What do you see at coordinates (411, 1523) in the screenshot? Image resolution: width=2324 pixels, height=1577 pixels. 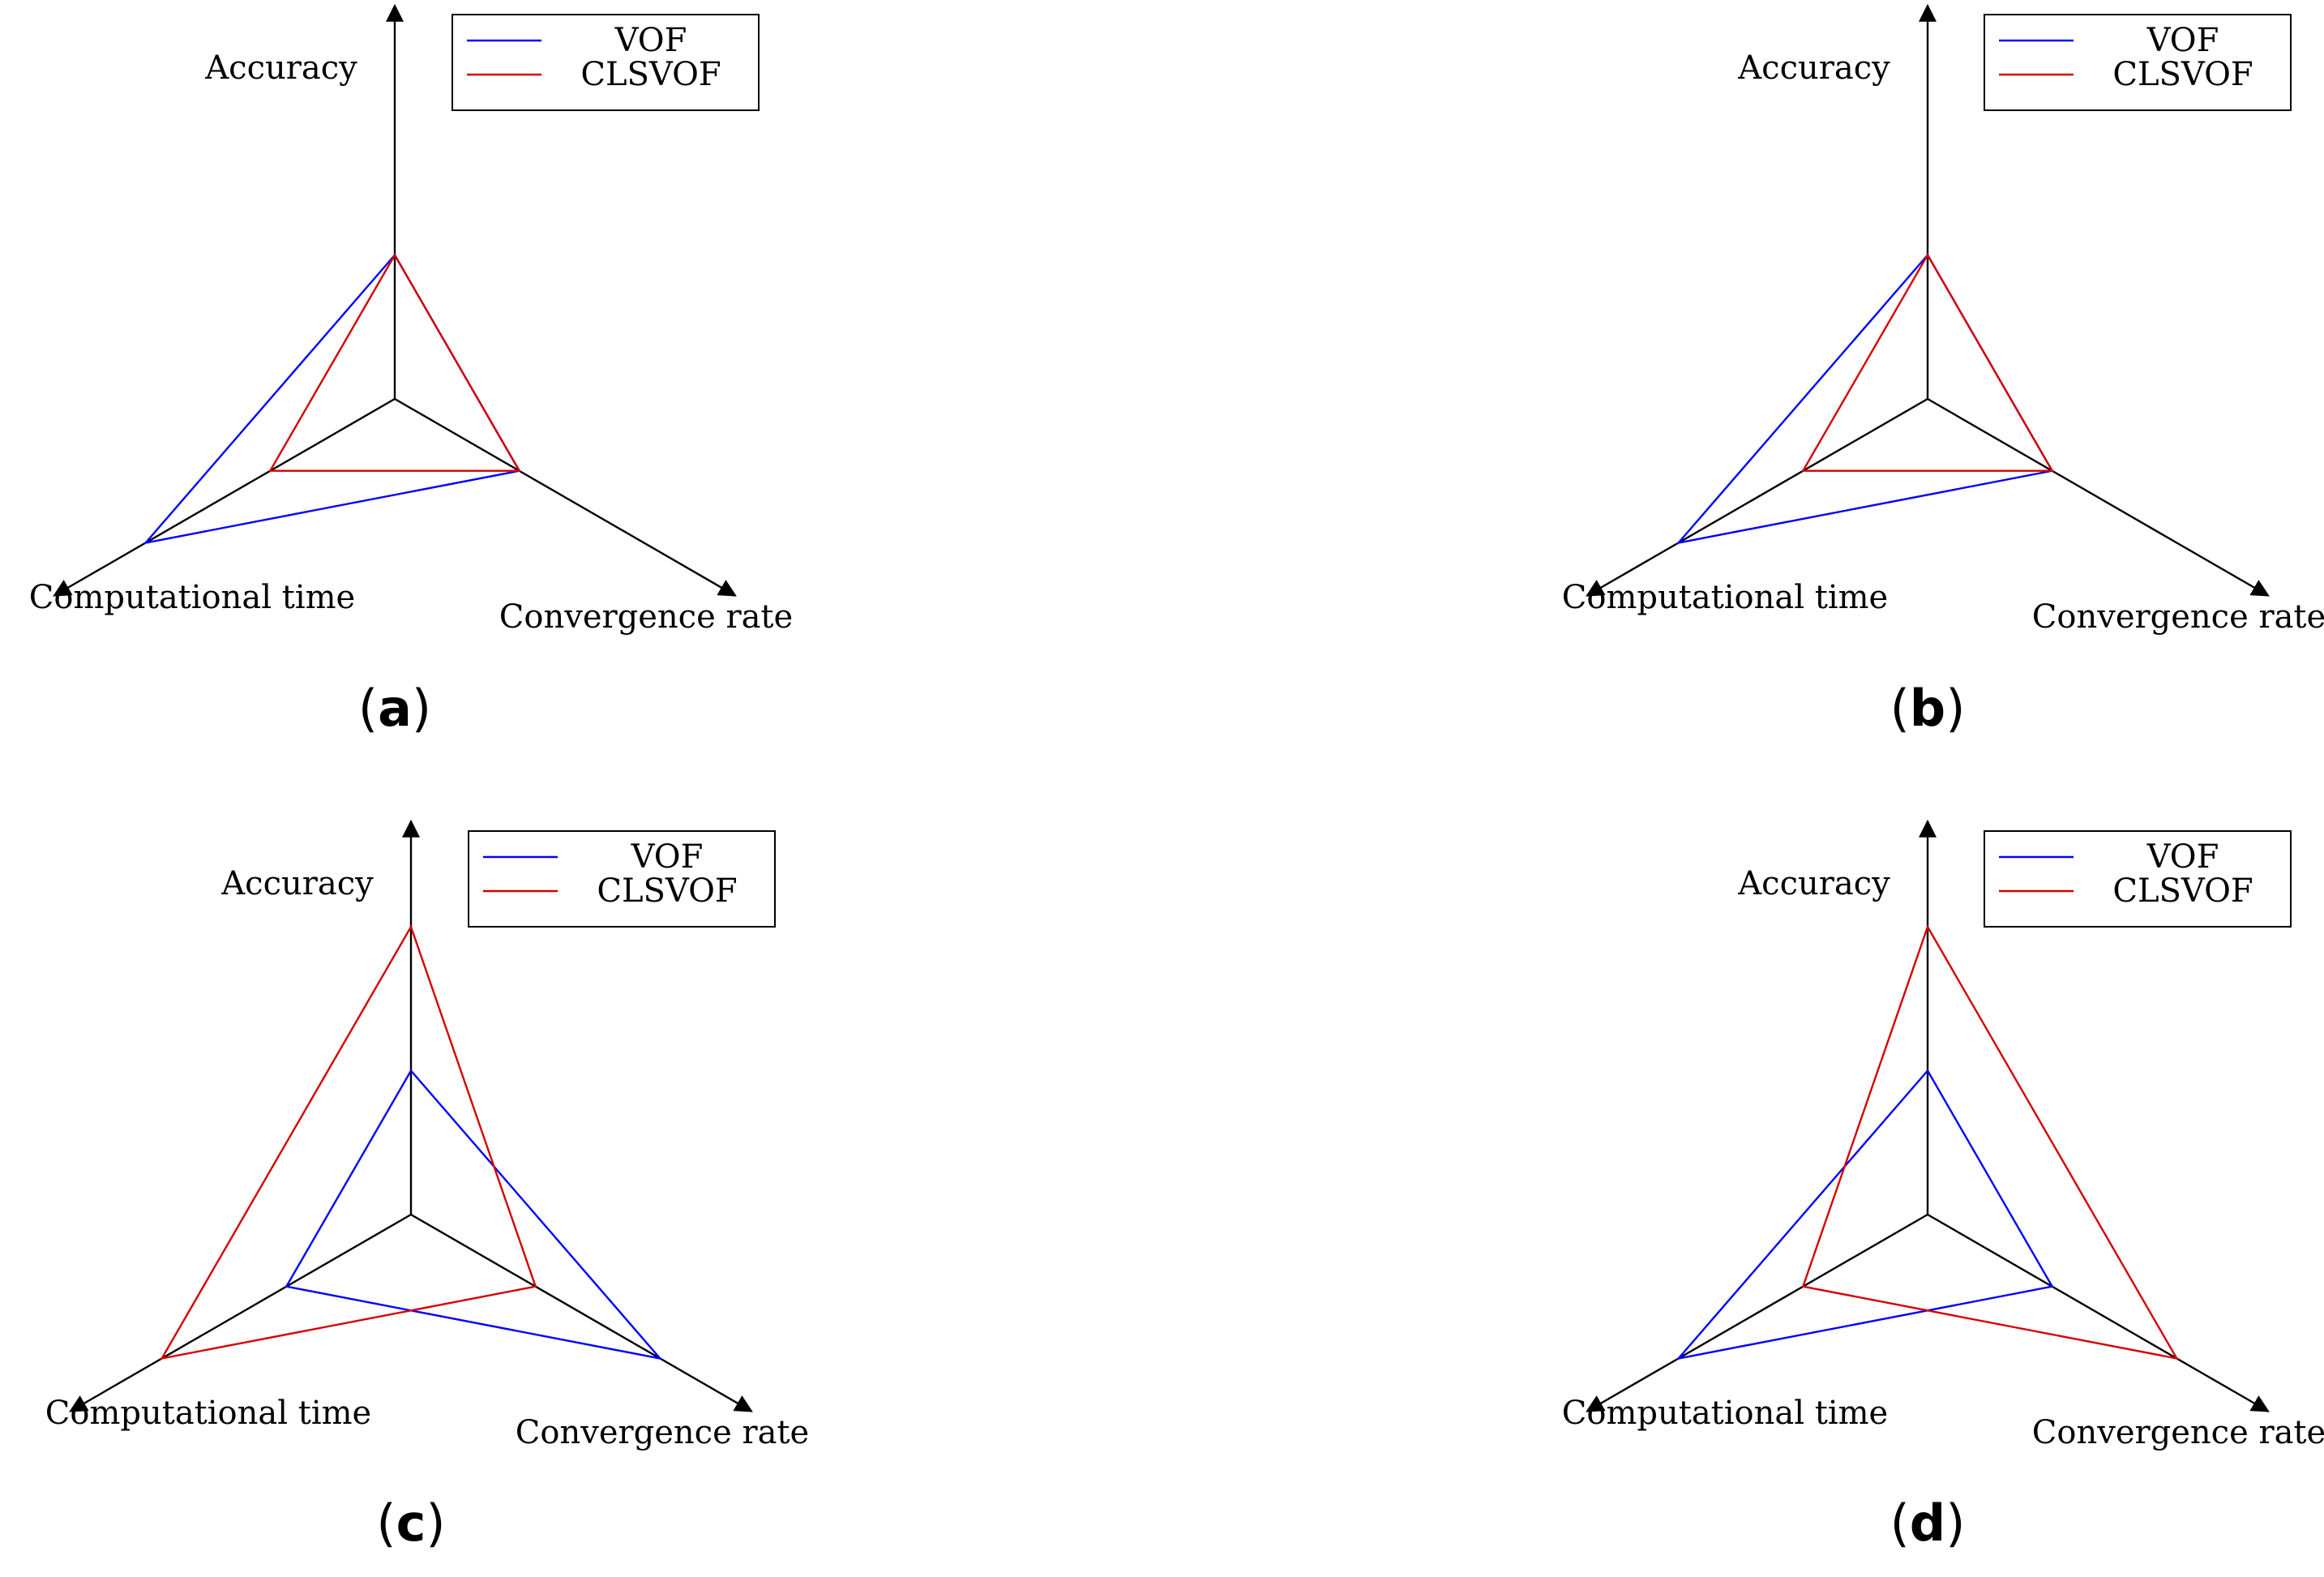 I see `panel-label: (c)` at bounding box center [411, 1523].